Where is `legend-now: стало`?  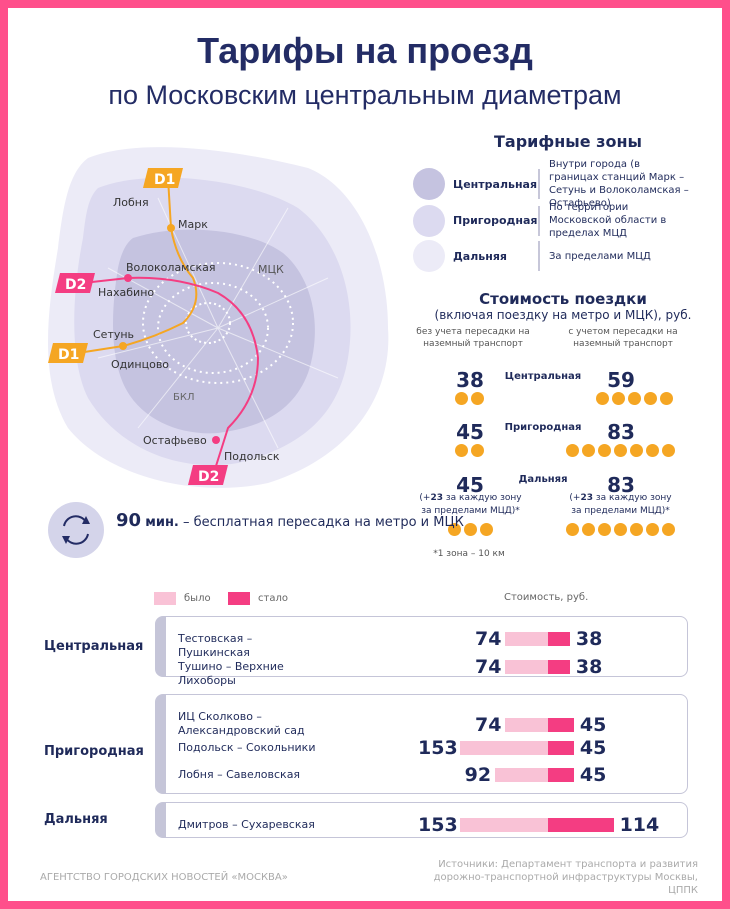 legend-now: стало is located at coordinates (258, 598).